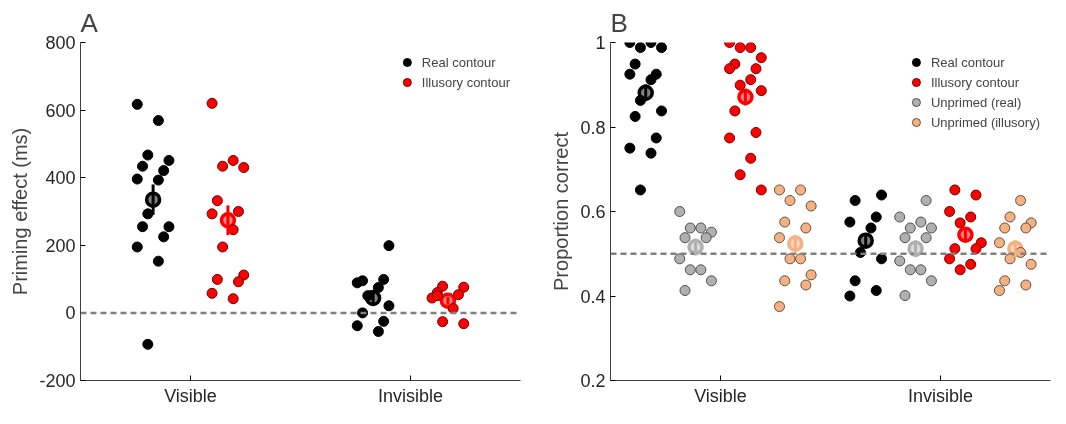 This screenshot has height=424, width=1066. Describe the element at coordinates (561, 211) in the screenshot. I see `y-axis-title: Proportion correct` at that location.